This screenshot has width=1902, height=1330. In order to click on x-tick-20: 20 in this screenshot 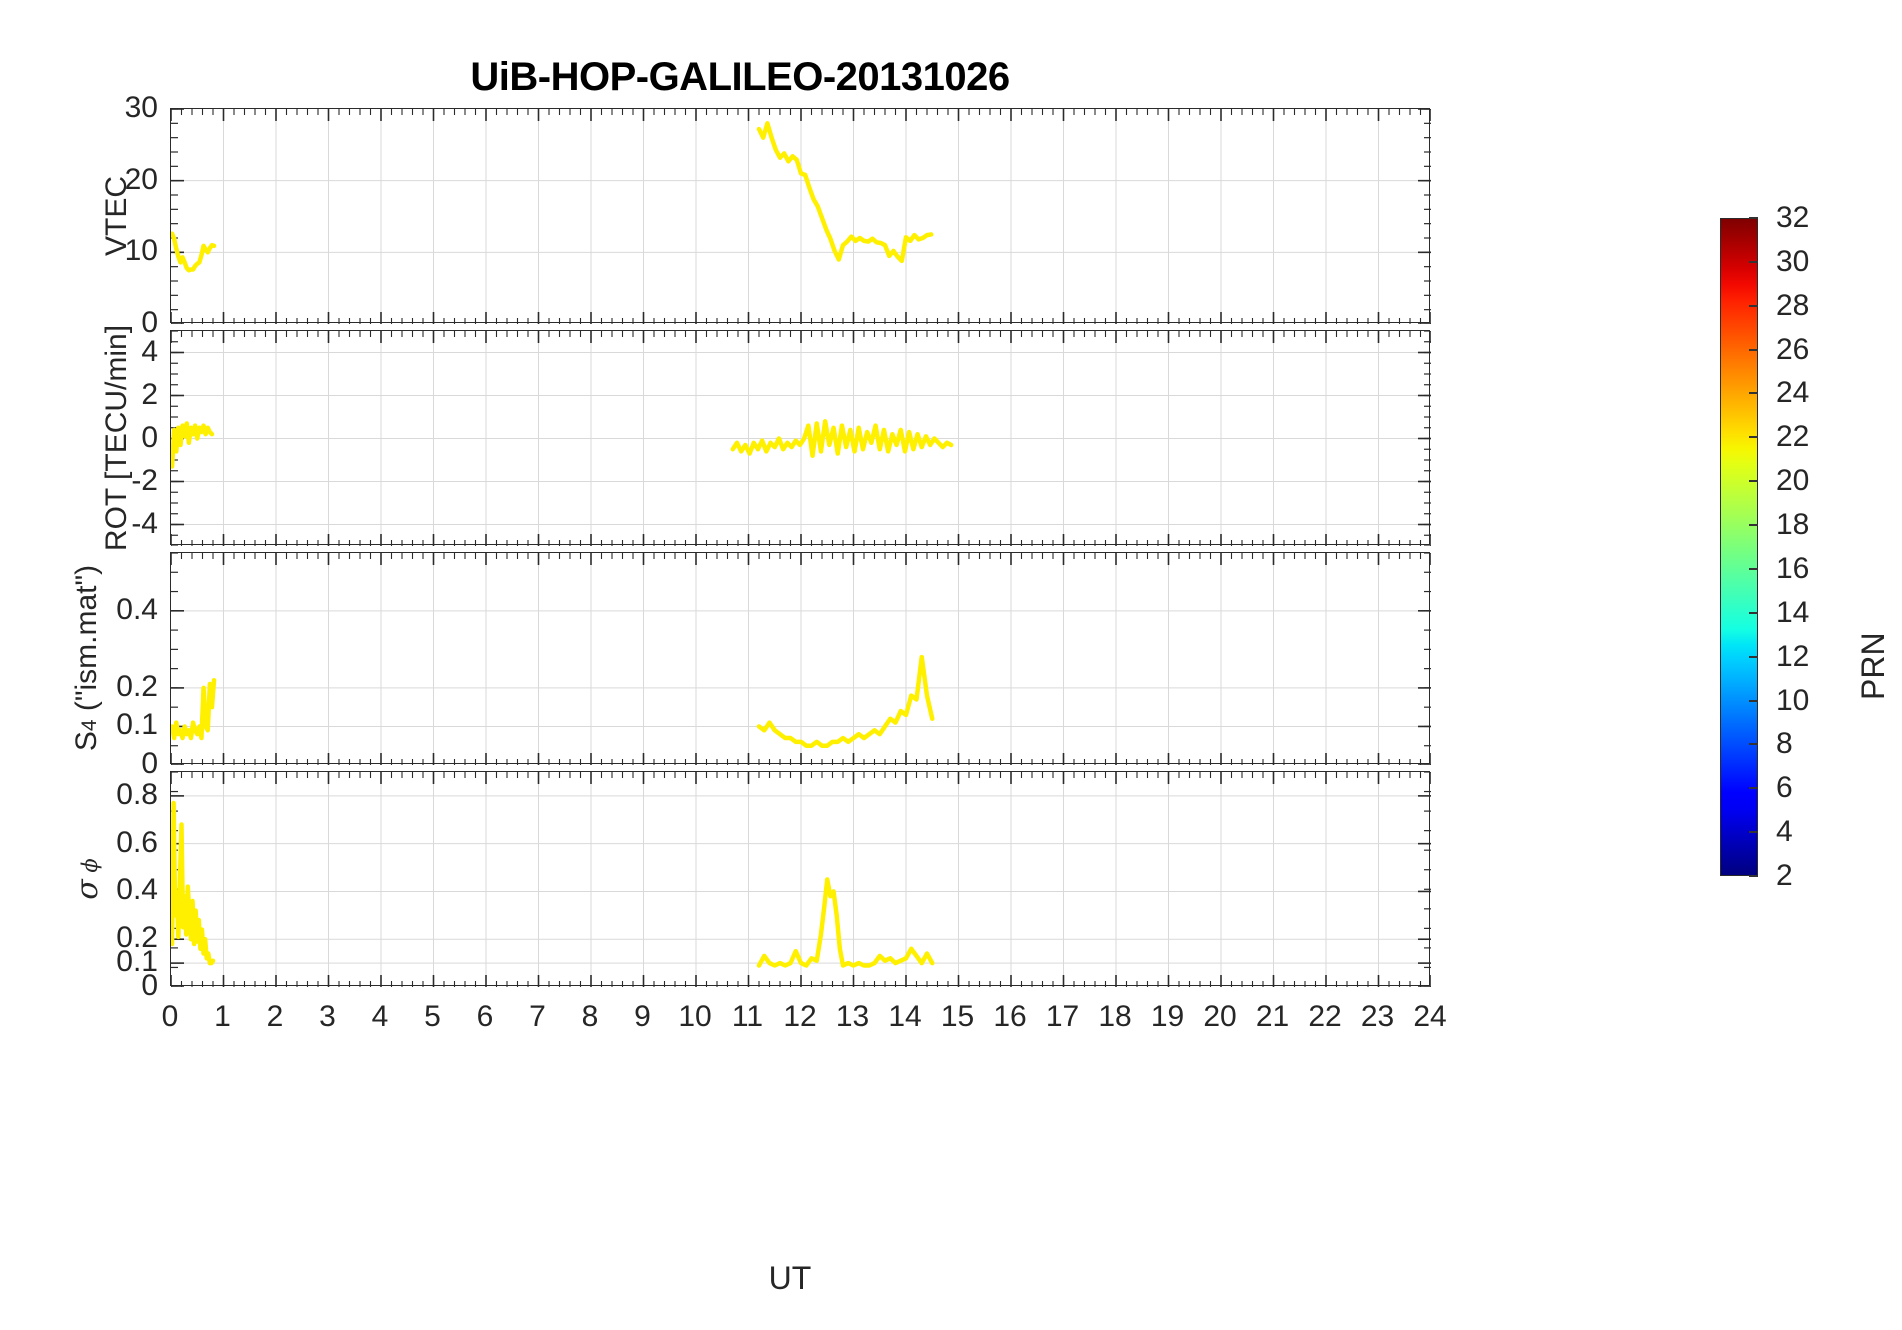, I will do `click(1220, 1016)`.